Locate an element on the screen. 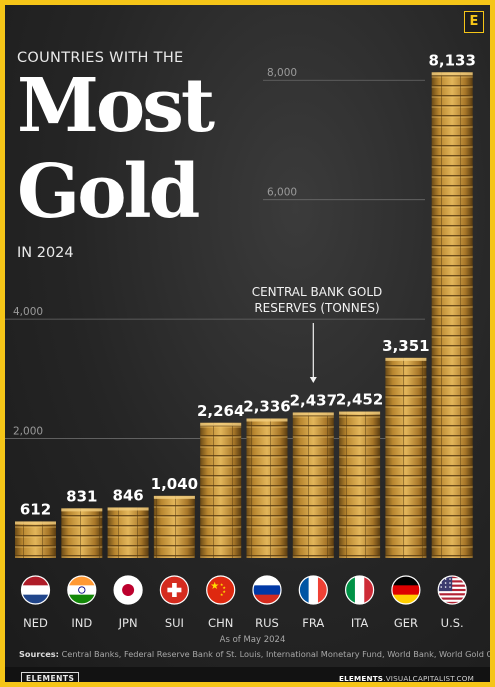 This screenshot has height=687, width=495. flag-japan-icon is located at coordinates (128, 590).